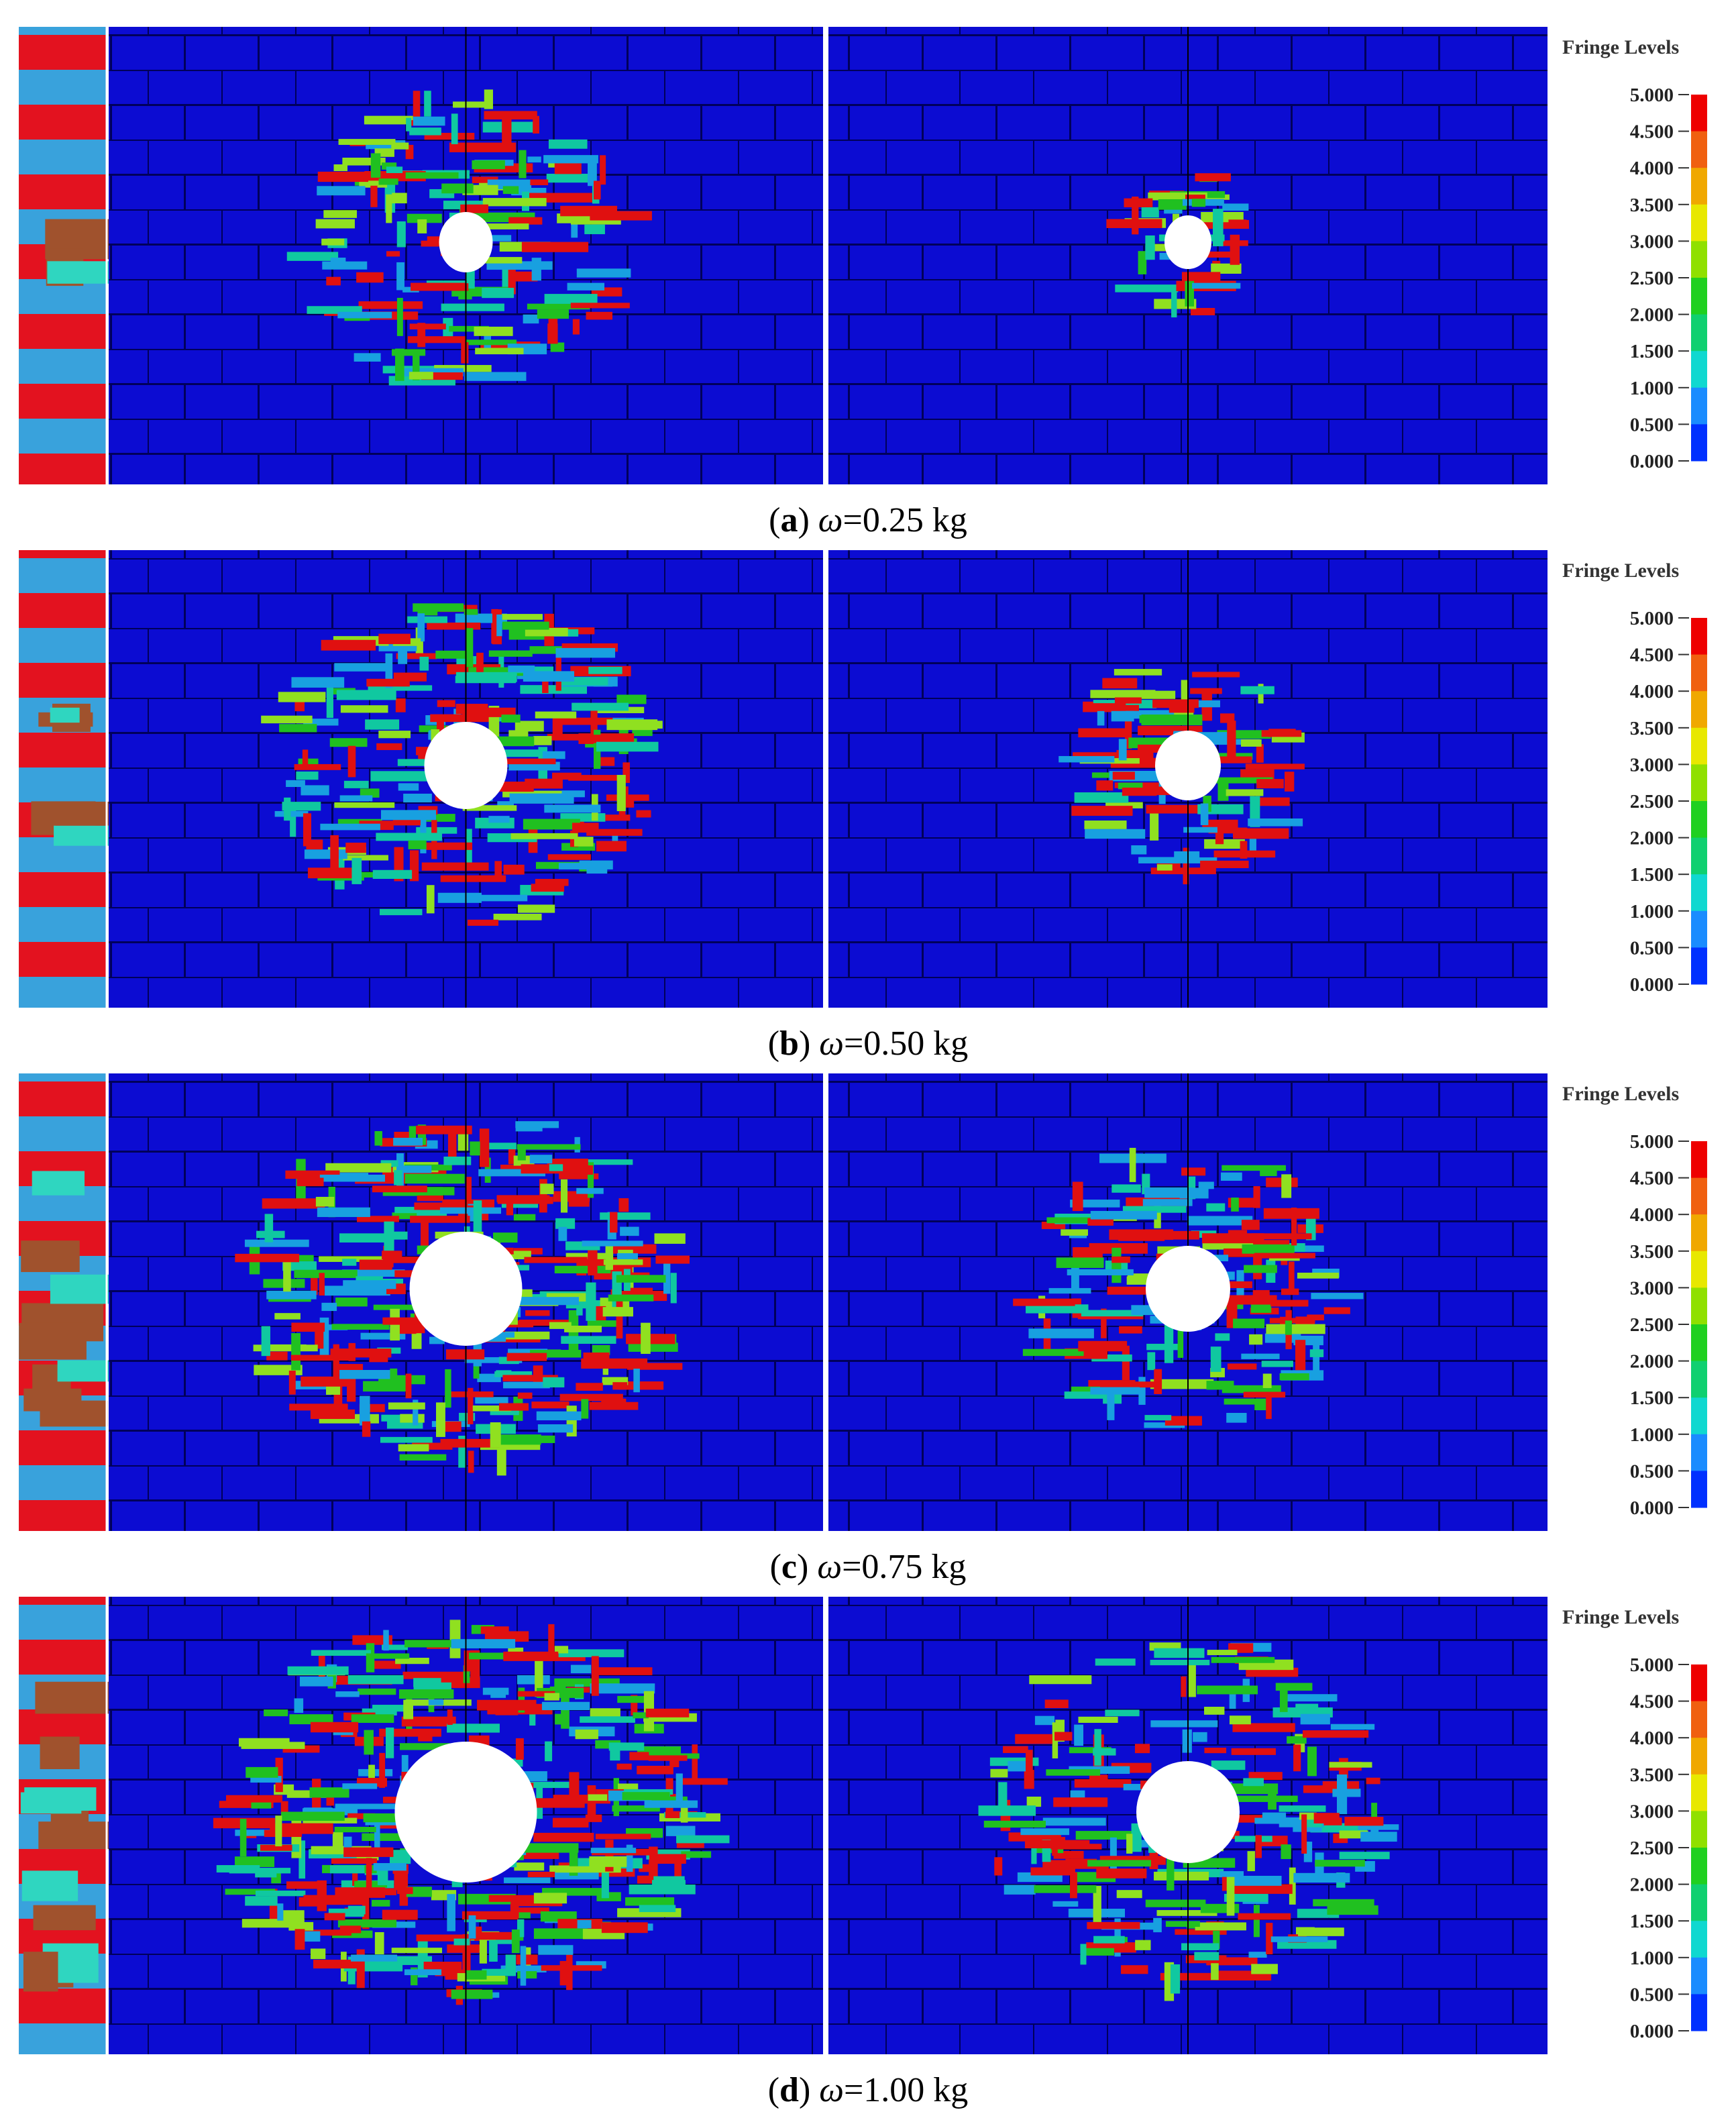  Describe the element at coordinates (1699, 929) in the screenshot. I see `legend-swatch` at that location.